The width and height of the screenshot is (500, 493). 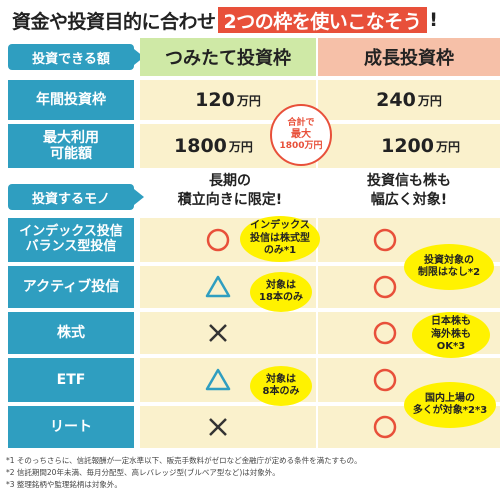 What do you see at coordinates (76, 57) in the screenshot?
I see `section-label-amount: 投資できる額` at bounding box center [76, 57].